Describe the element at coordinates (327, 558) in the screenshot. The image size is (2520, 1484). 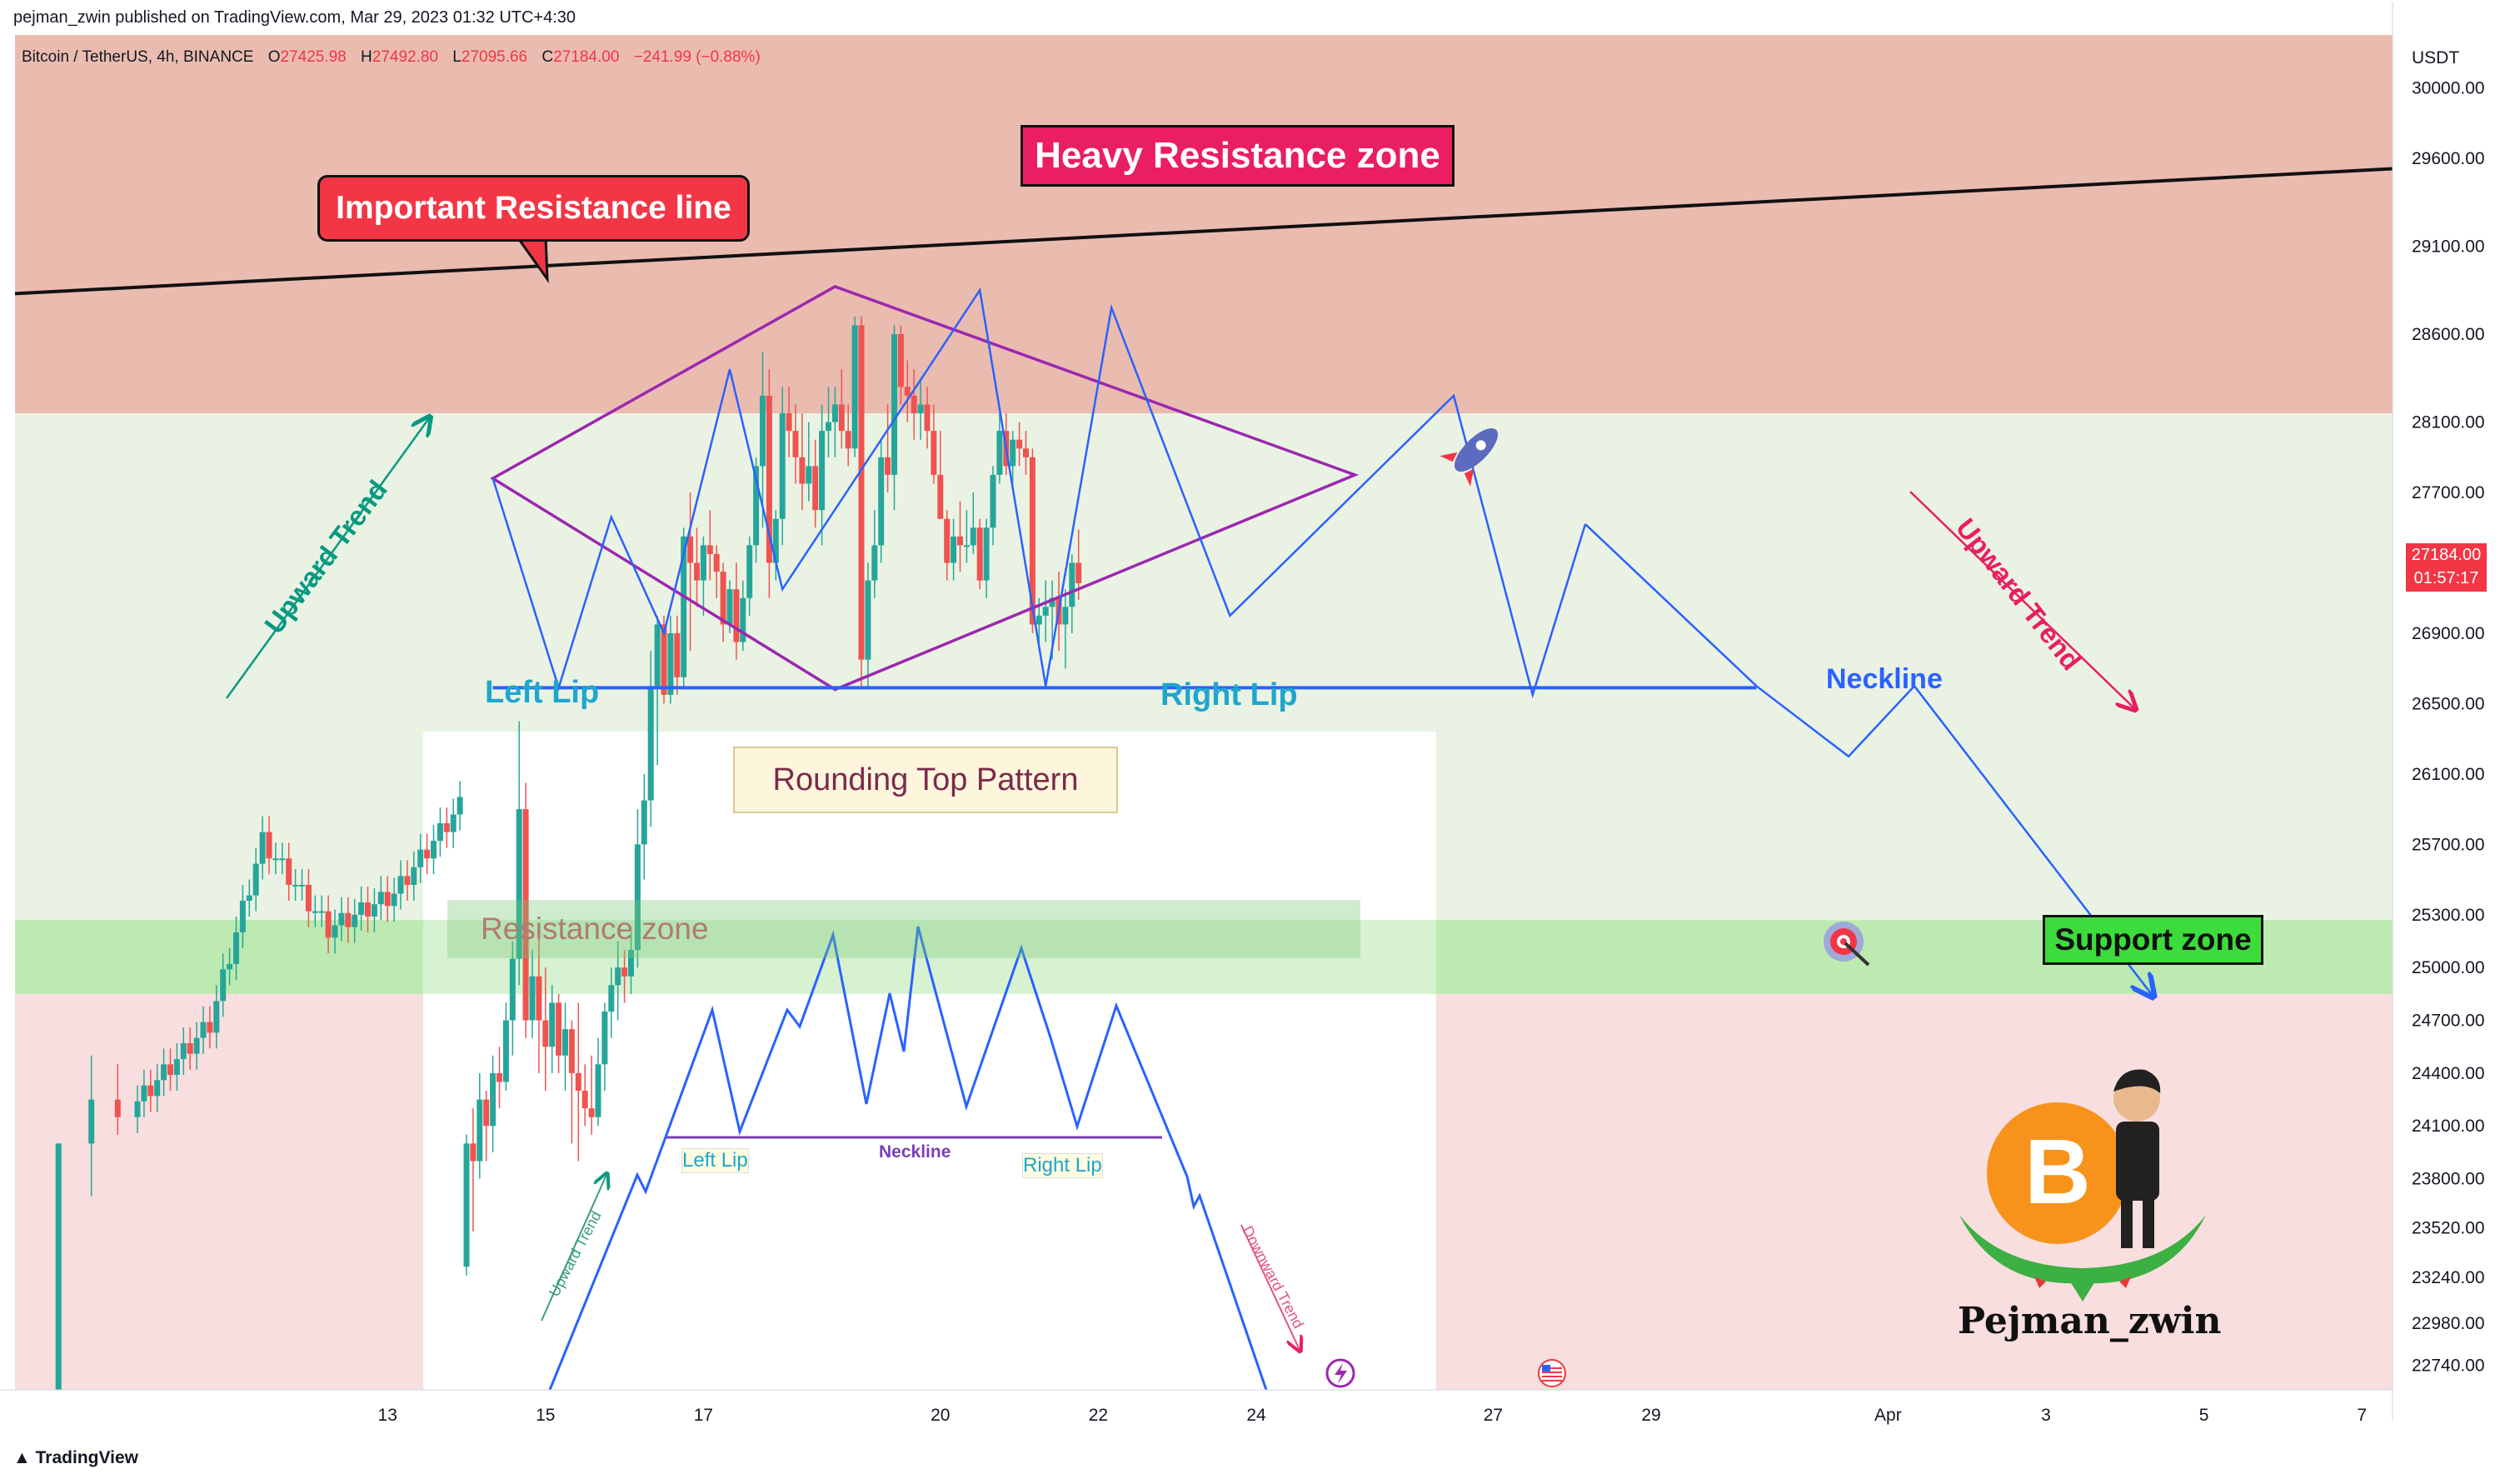
I see `upward-trend-arrow-left` at that location.